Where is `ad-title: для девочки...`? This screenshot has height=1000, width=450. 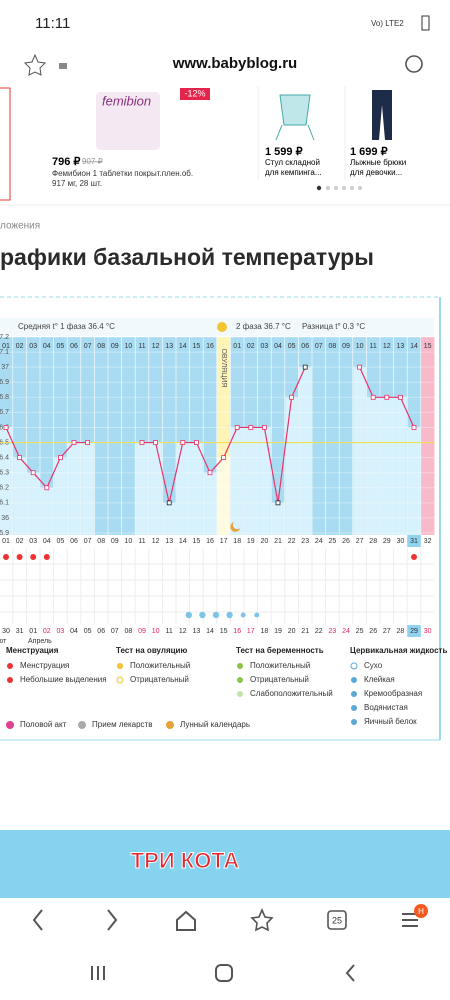
ad-title: для девочки... is located at coordinates (376, 172).